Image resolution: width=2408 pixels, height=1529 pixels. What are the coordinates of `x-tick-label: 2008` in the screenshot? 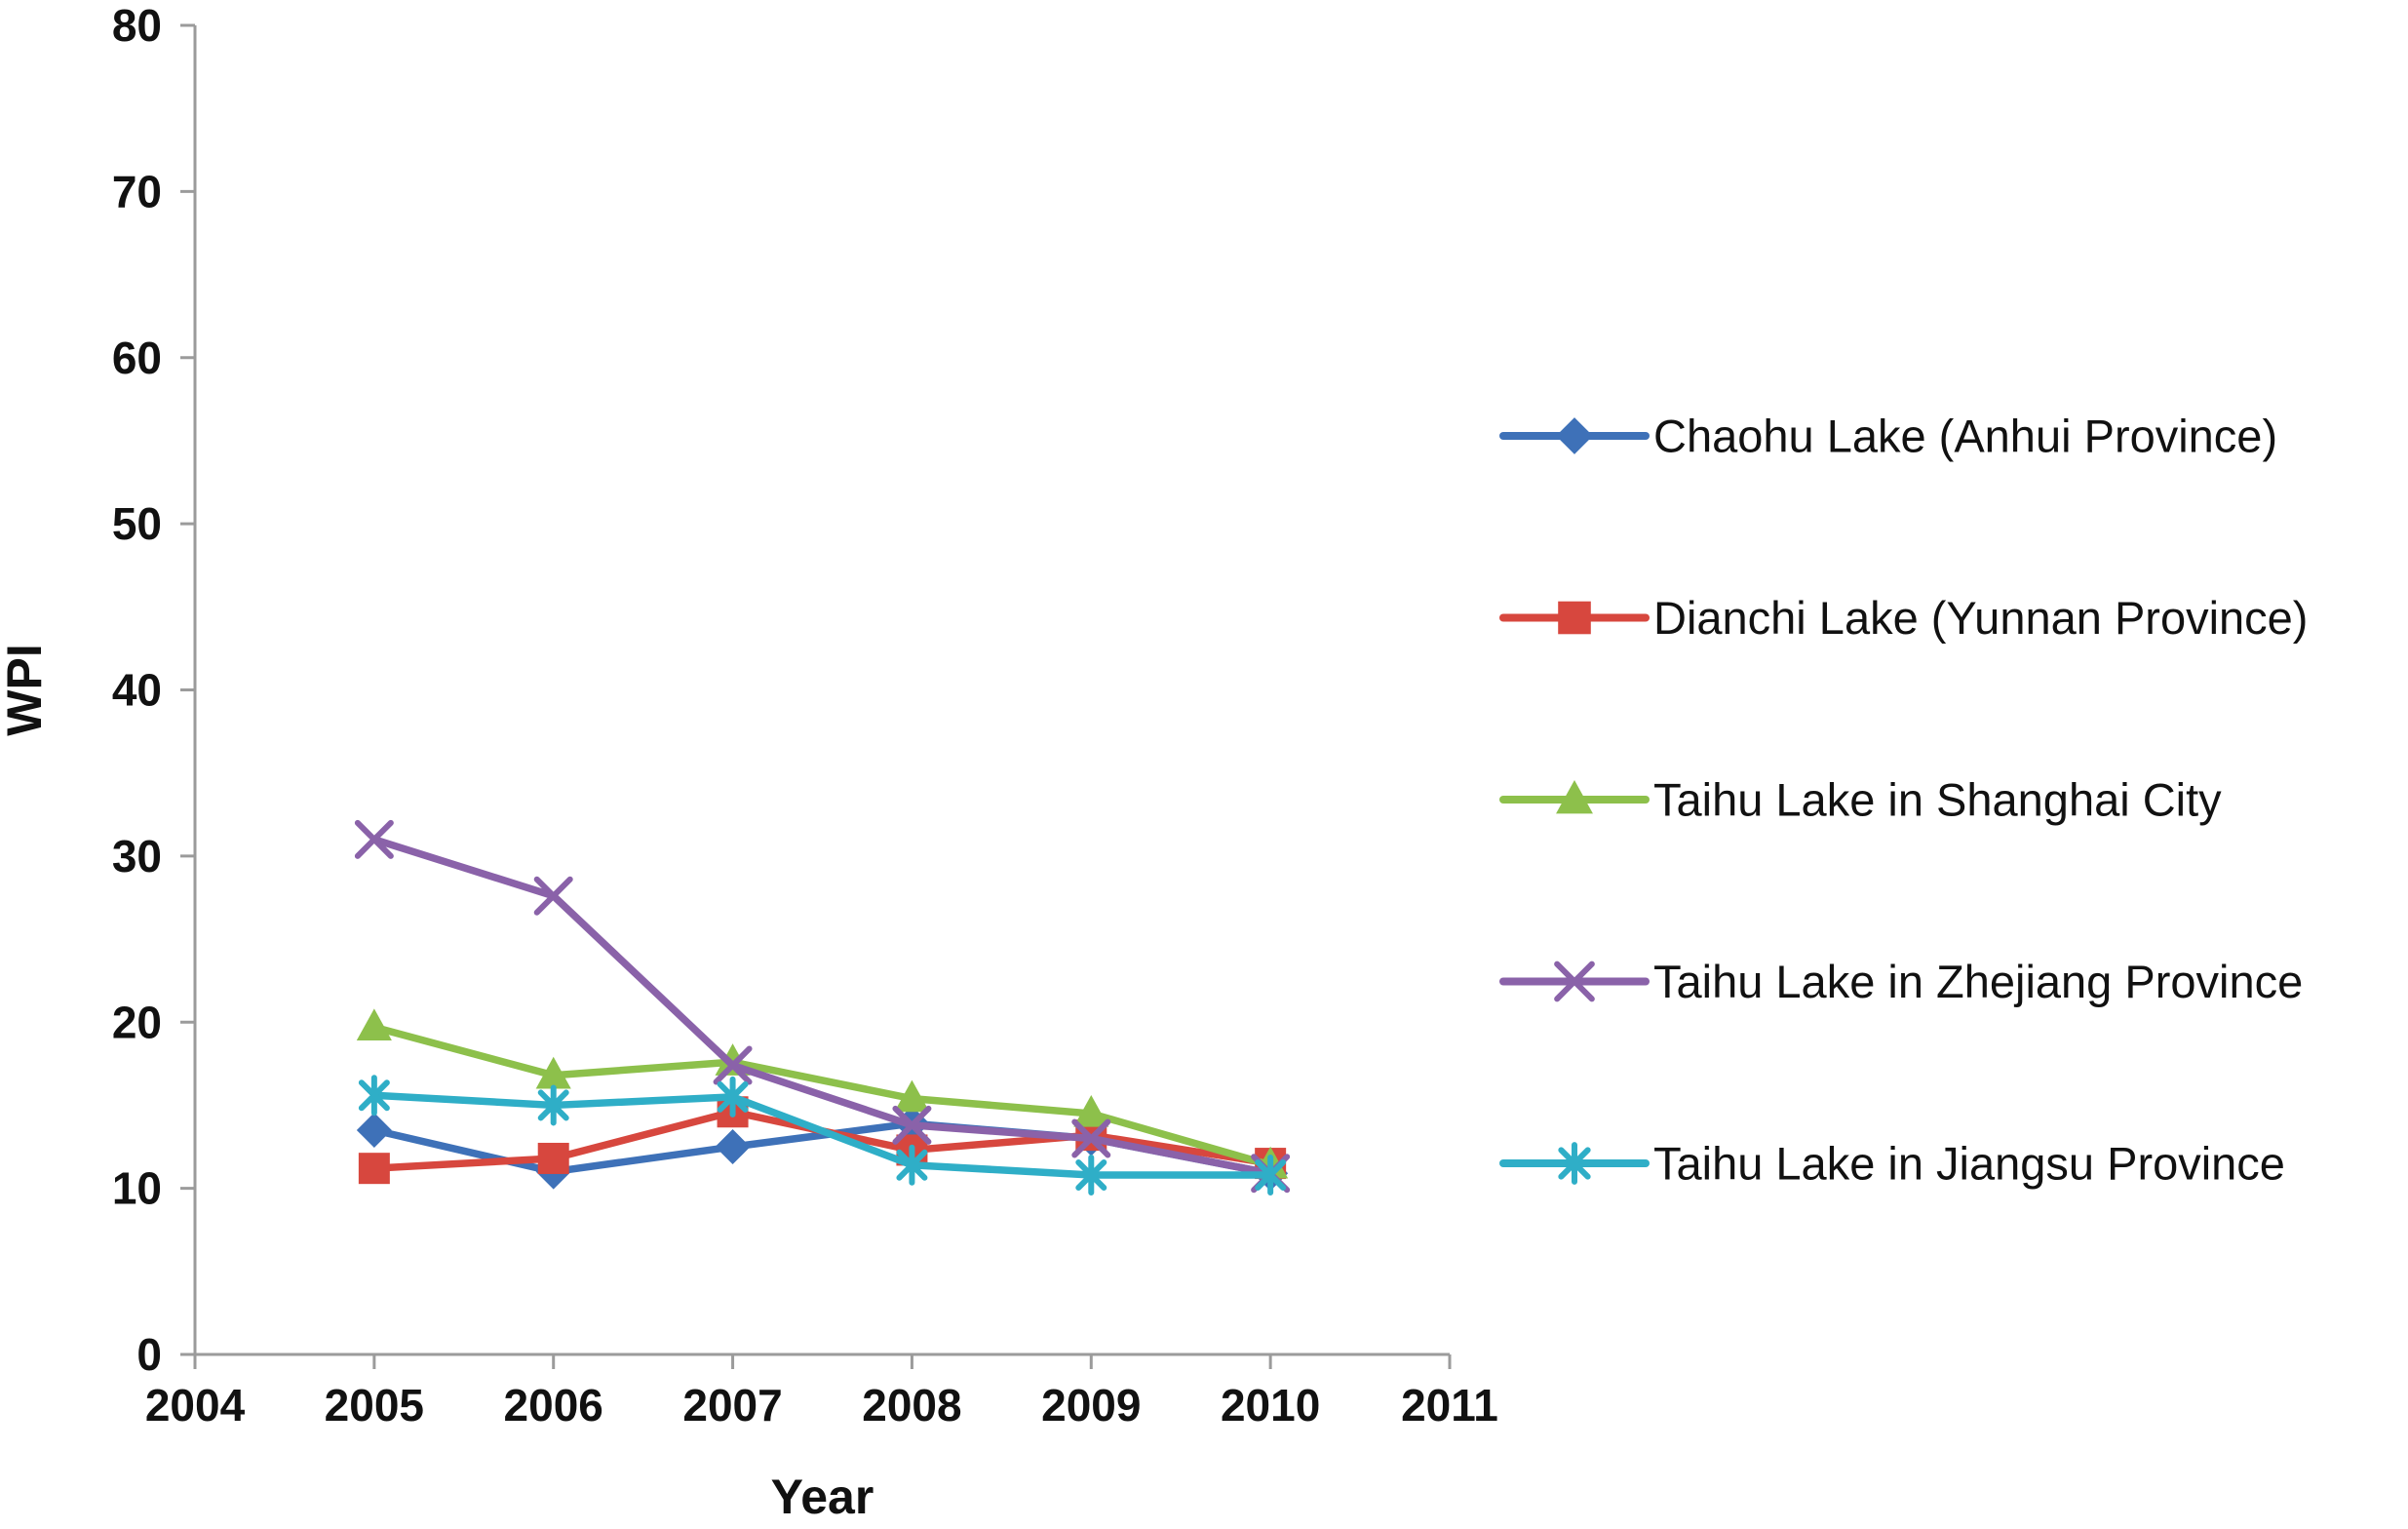 It's located at (911, 1405).